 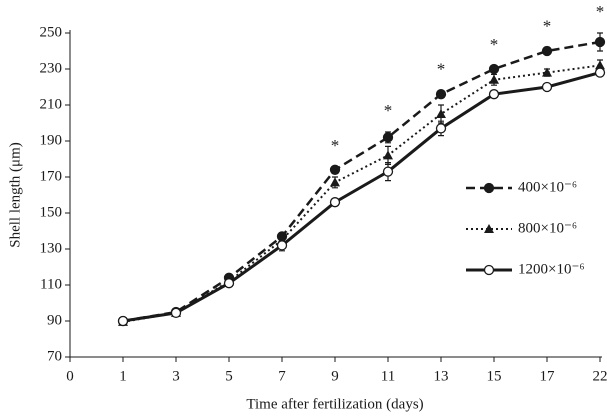 I want to click on x-axis-title: Time after fertilization (days), so click(x=334, y=404).